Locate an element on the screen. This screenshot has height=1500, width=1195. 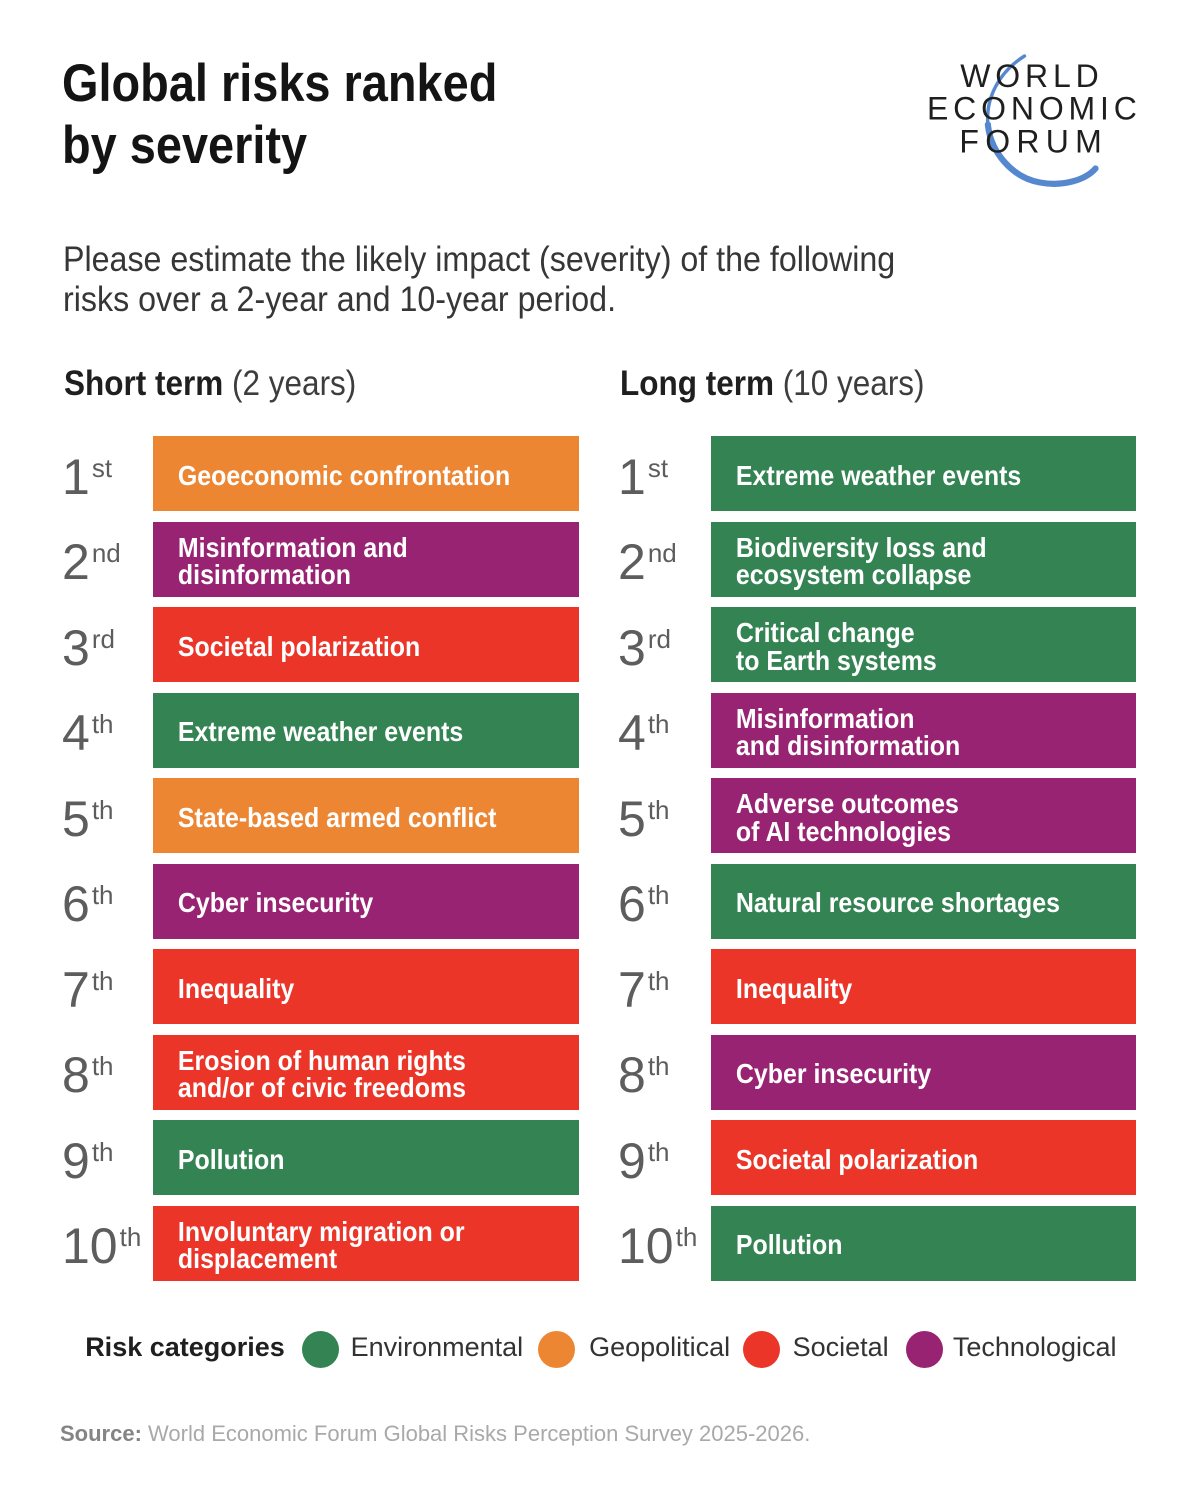
svg-text: ECONOMIC is located at coordinates (1034, 108).